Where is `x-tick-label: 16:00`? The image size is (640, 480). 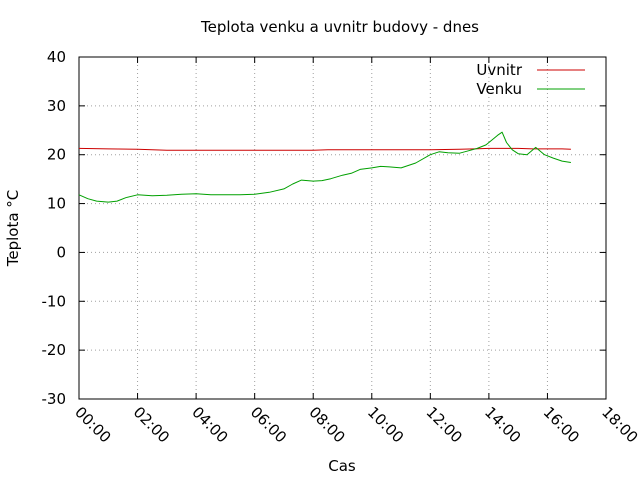
x-tick-label: 16:00 is located at coordinates (561, 424).